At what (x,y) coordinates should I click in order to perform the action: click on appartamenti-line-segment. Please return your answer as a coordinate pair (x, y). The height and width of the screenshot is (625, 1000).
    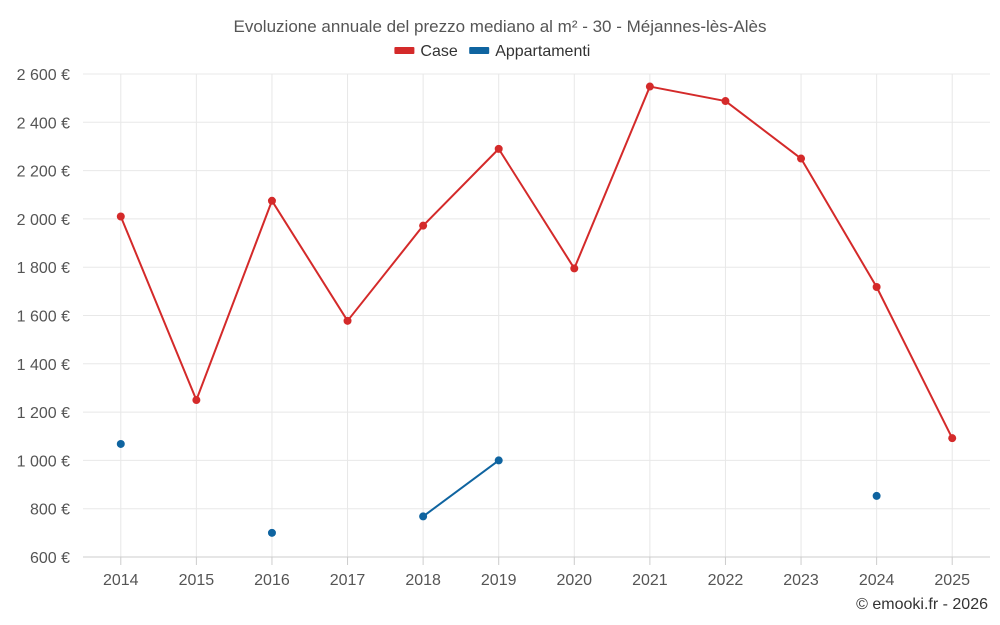
    Looking at the image, I should click on (461, 488).